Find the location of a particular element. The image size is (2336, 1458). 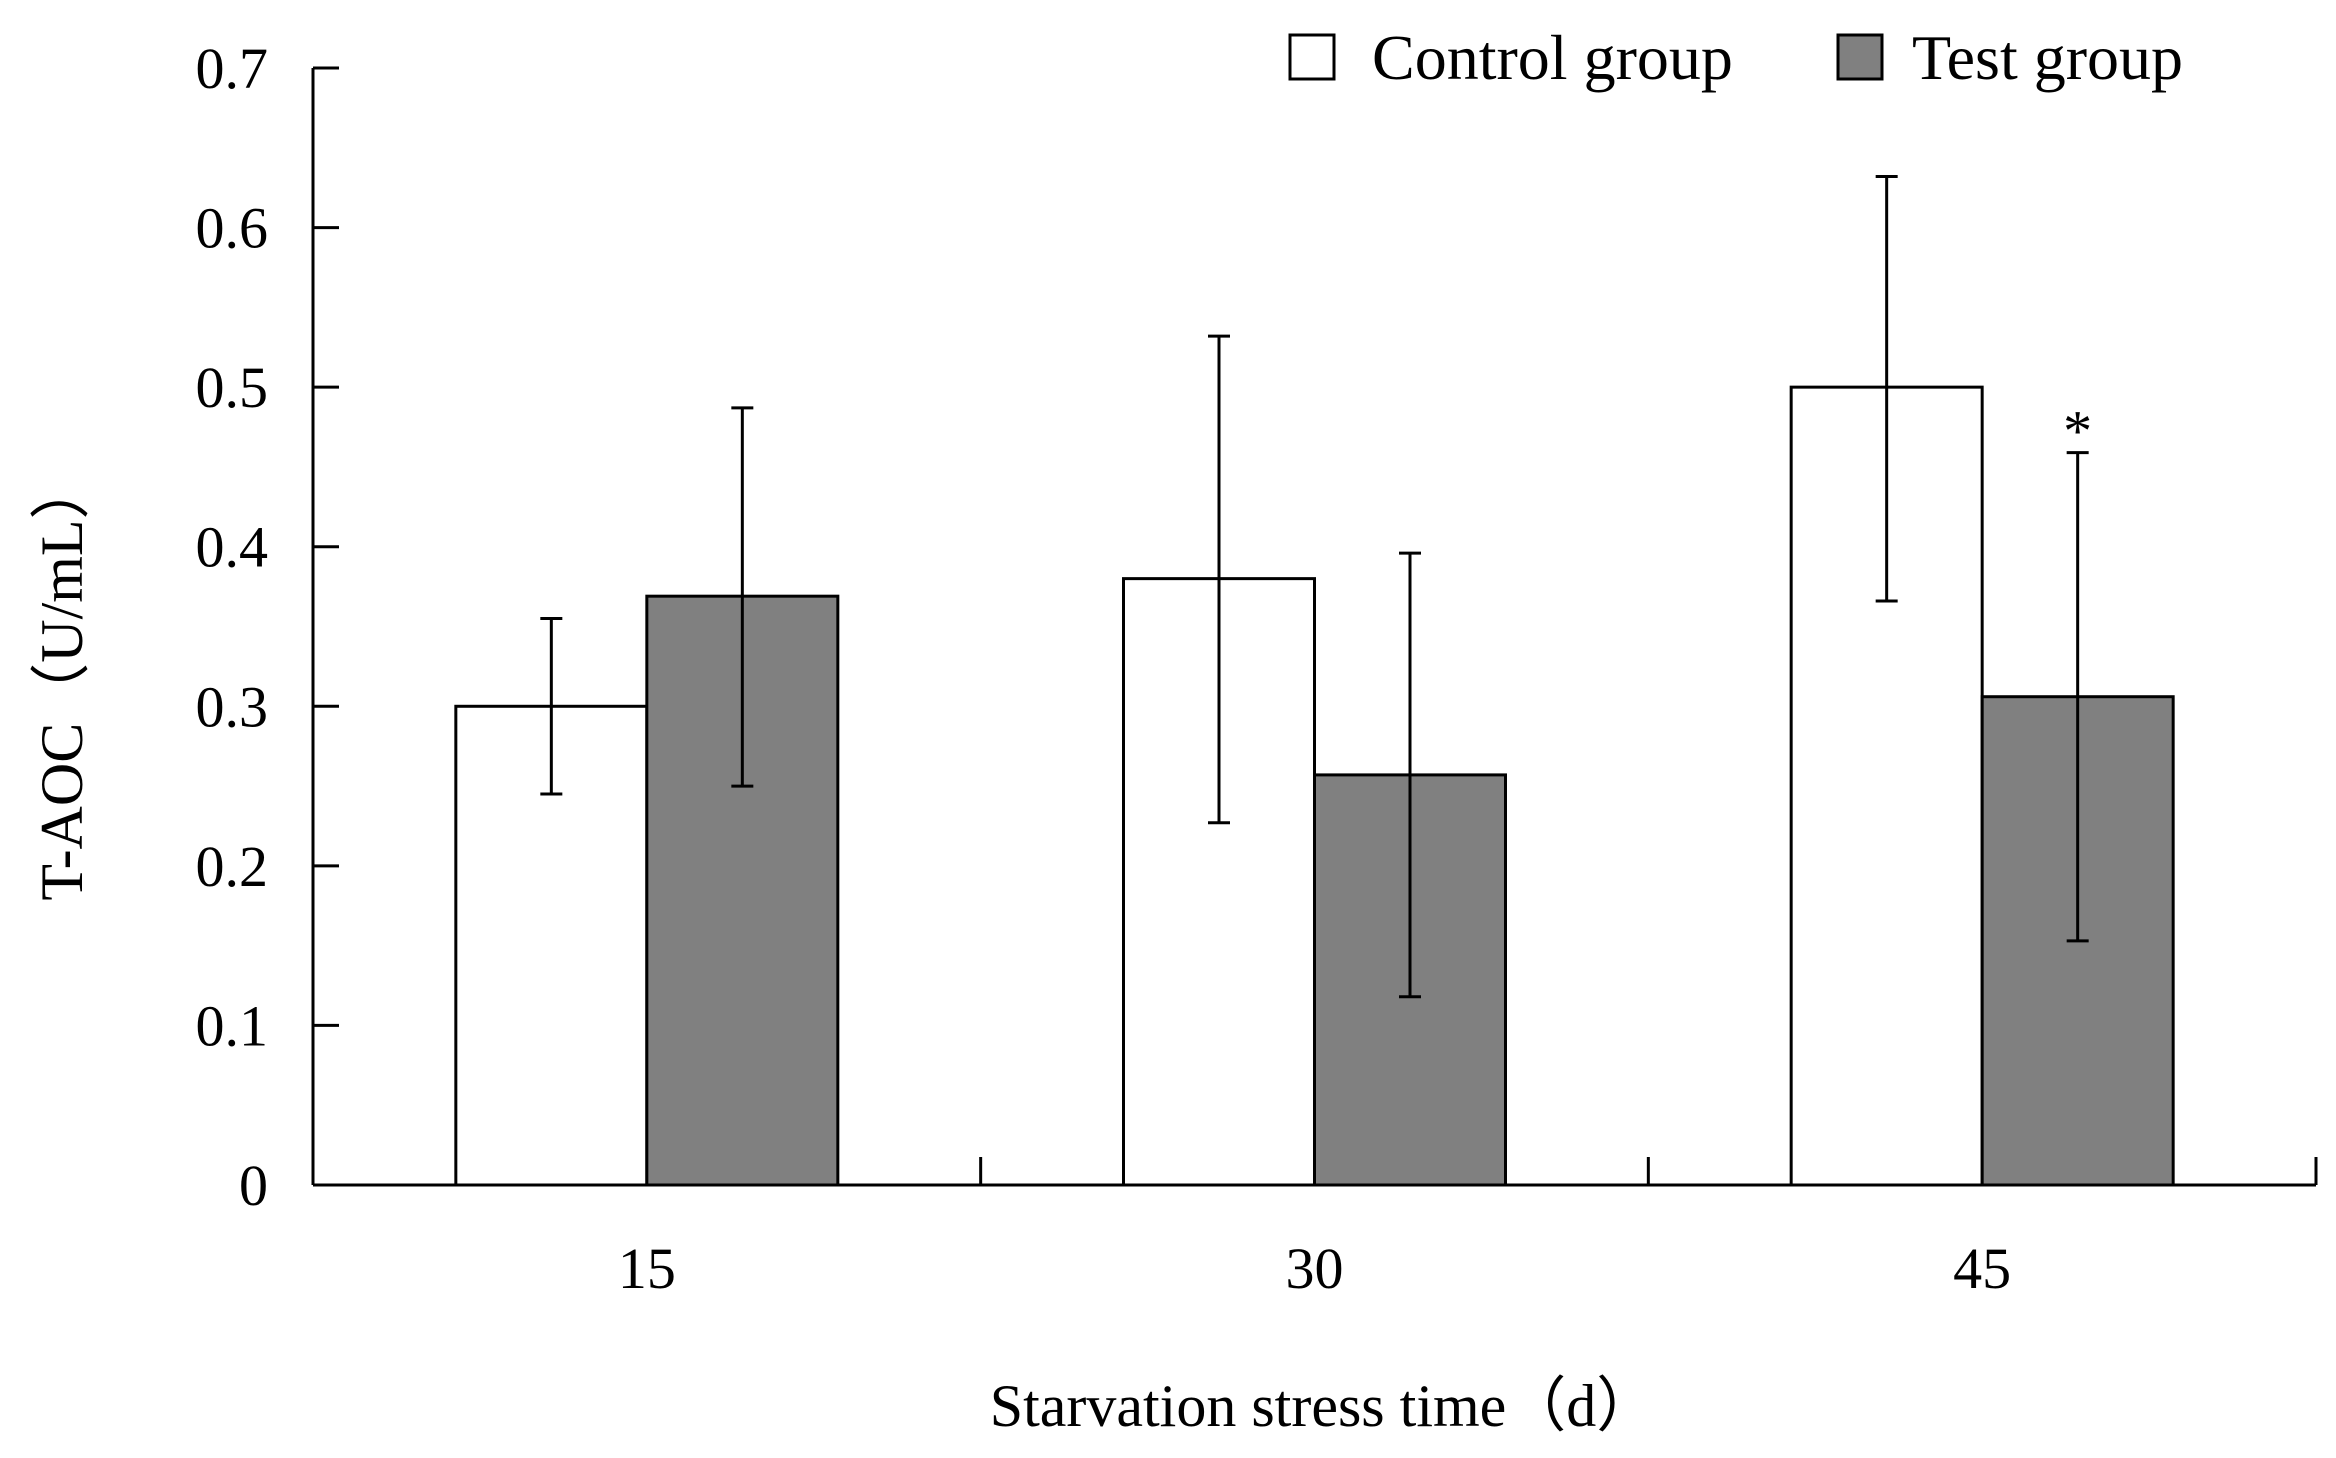

legend-swatch-control is located at coordinates (1312, 57).